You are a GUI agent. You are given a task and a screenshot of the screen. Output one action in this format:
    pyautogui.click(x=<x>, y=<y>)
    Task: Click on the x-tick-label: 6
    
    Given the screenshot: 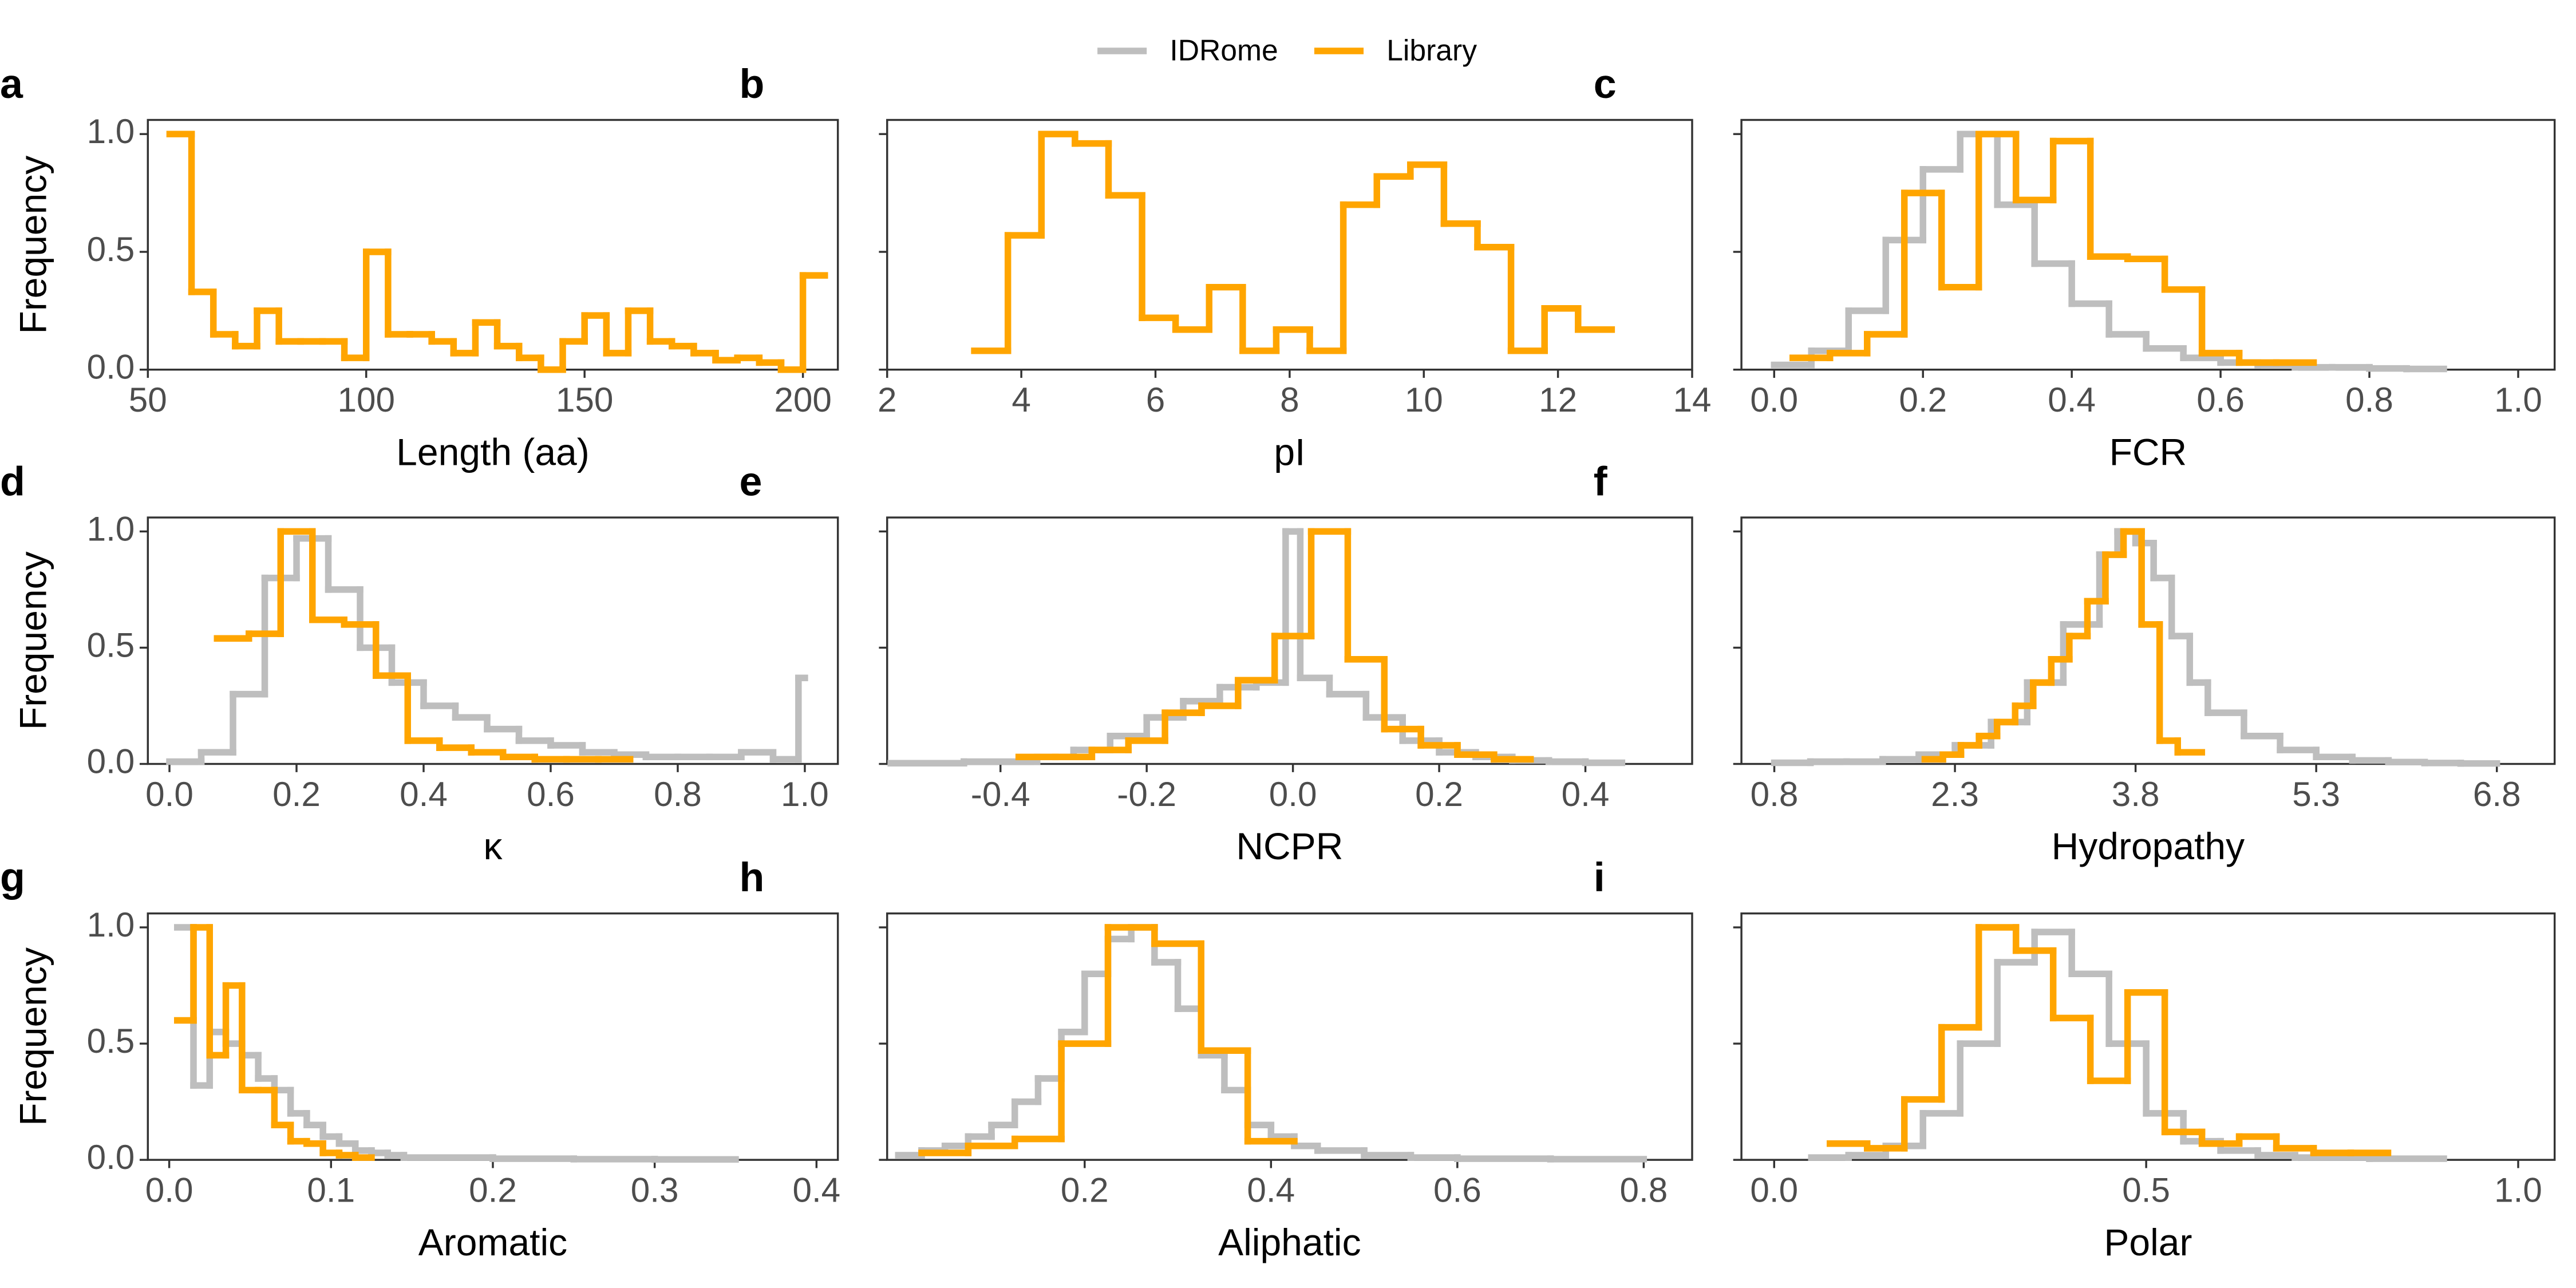 What is the action you would take?
    pyautogui.click(x=1155, y=399)
    